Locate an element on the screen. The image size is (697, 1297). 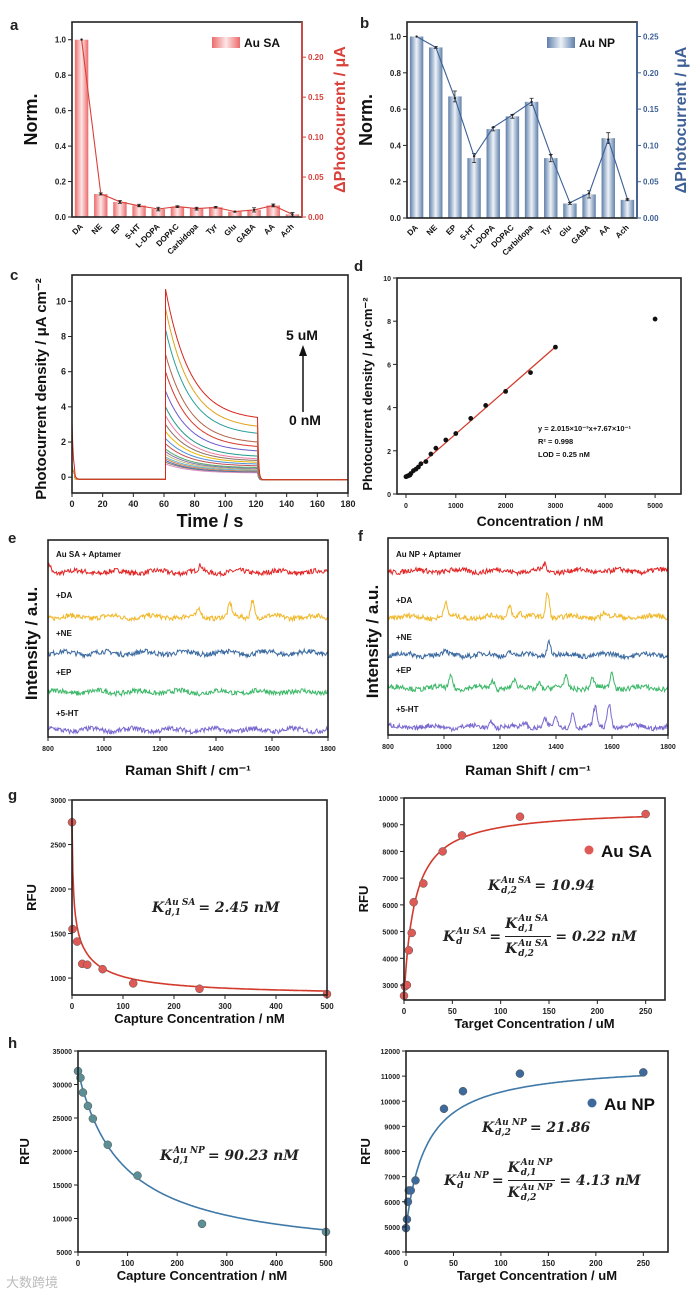
y-tick-label: 1.0 is located at coordinates (61, 40).